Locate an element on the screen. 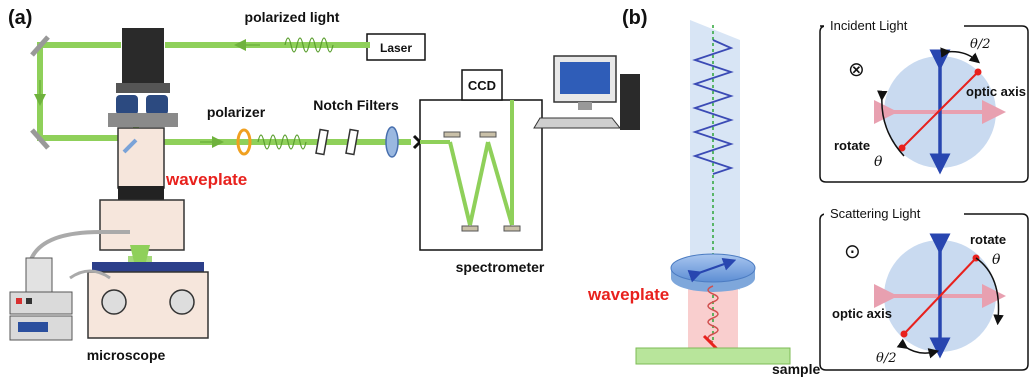 This screenshot has height=382, width=1035. scattering-theta-label: θ is located at coordinates (996, 260).